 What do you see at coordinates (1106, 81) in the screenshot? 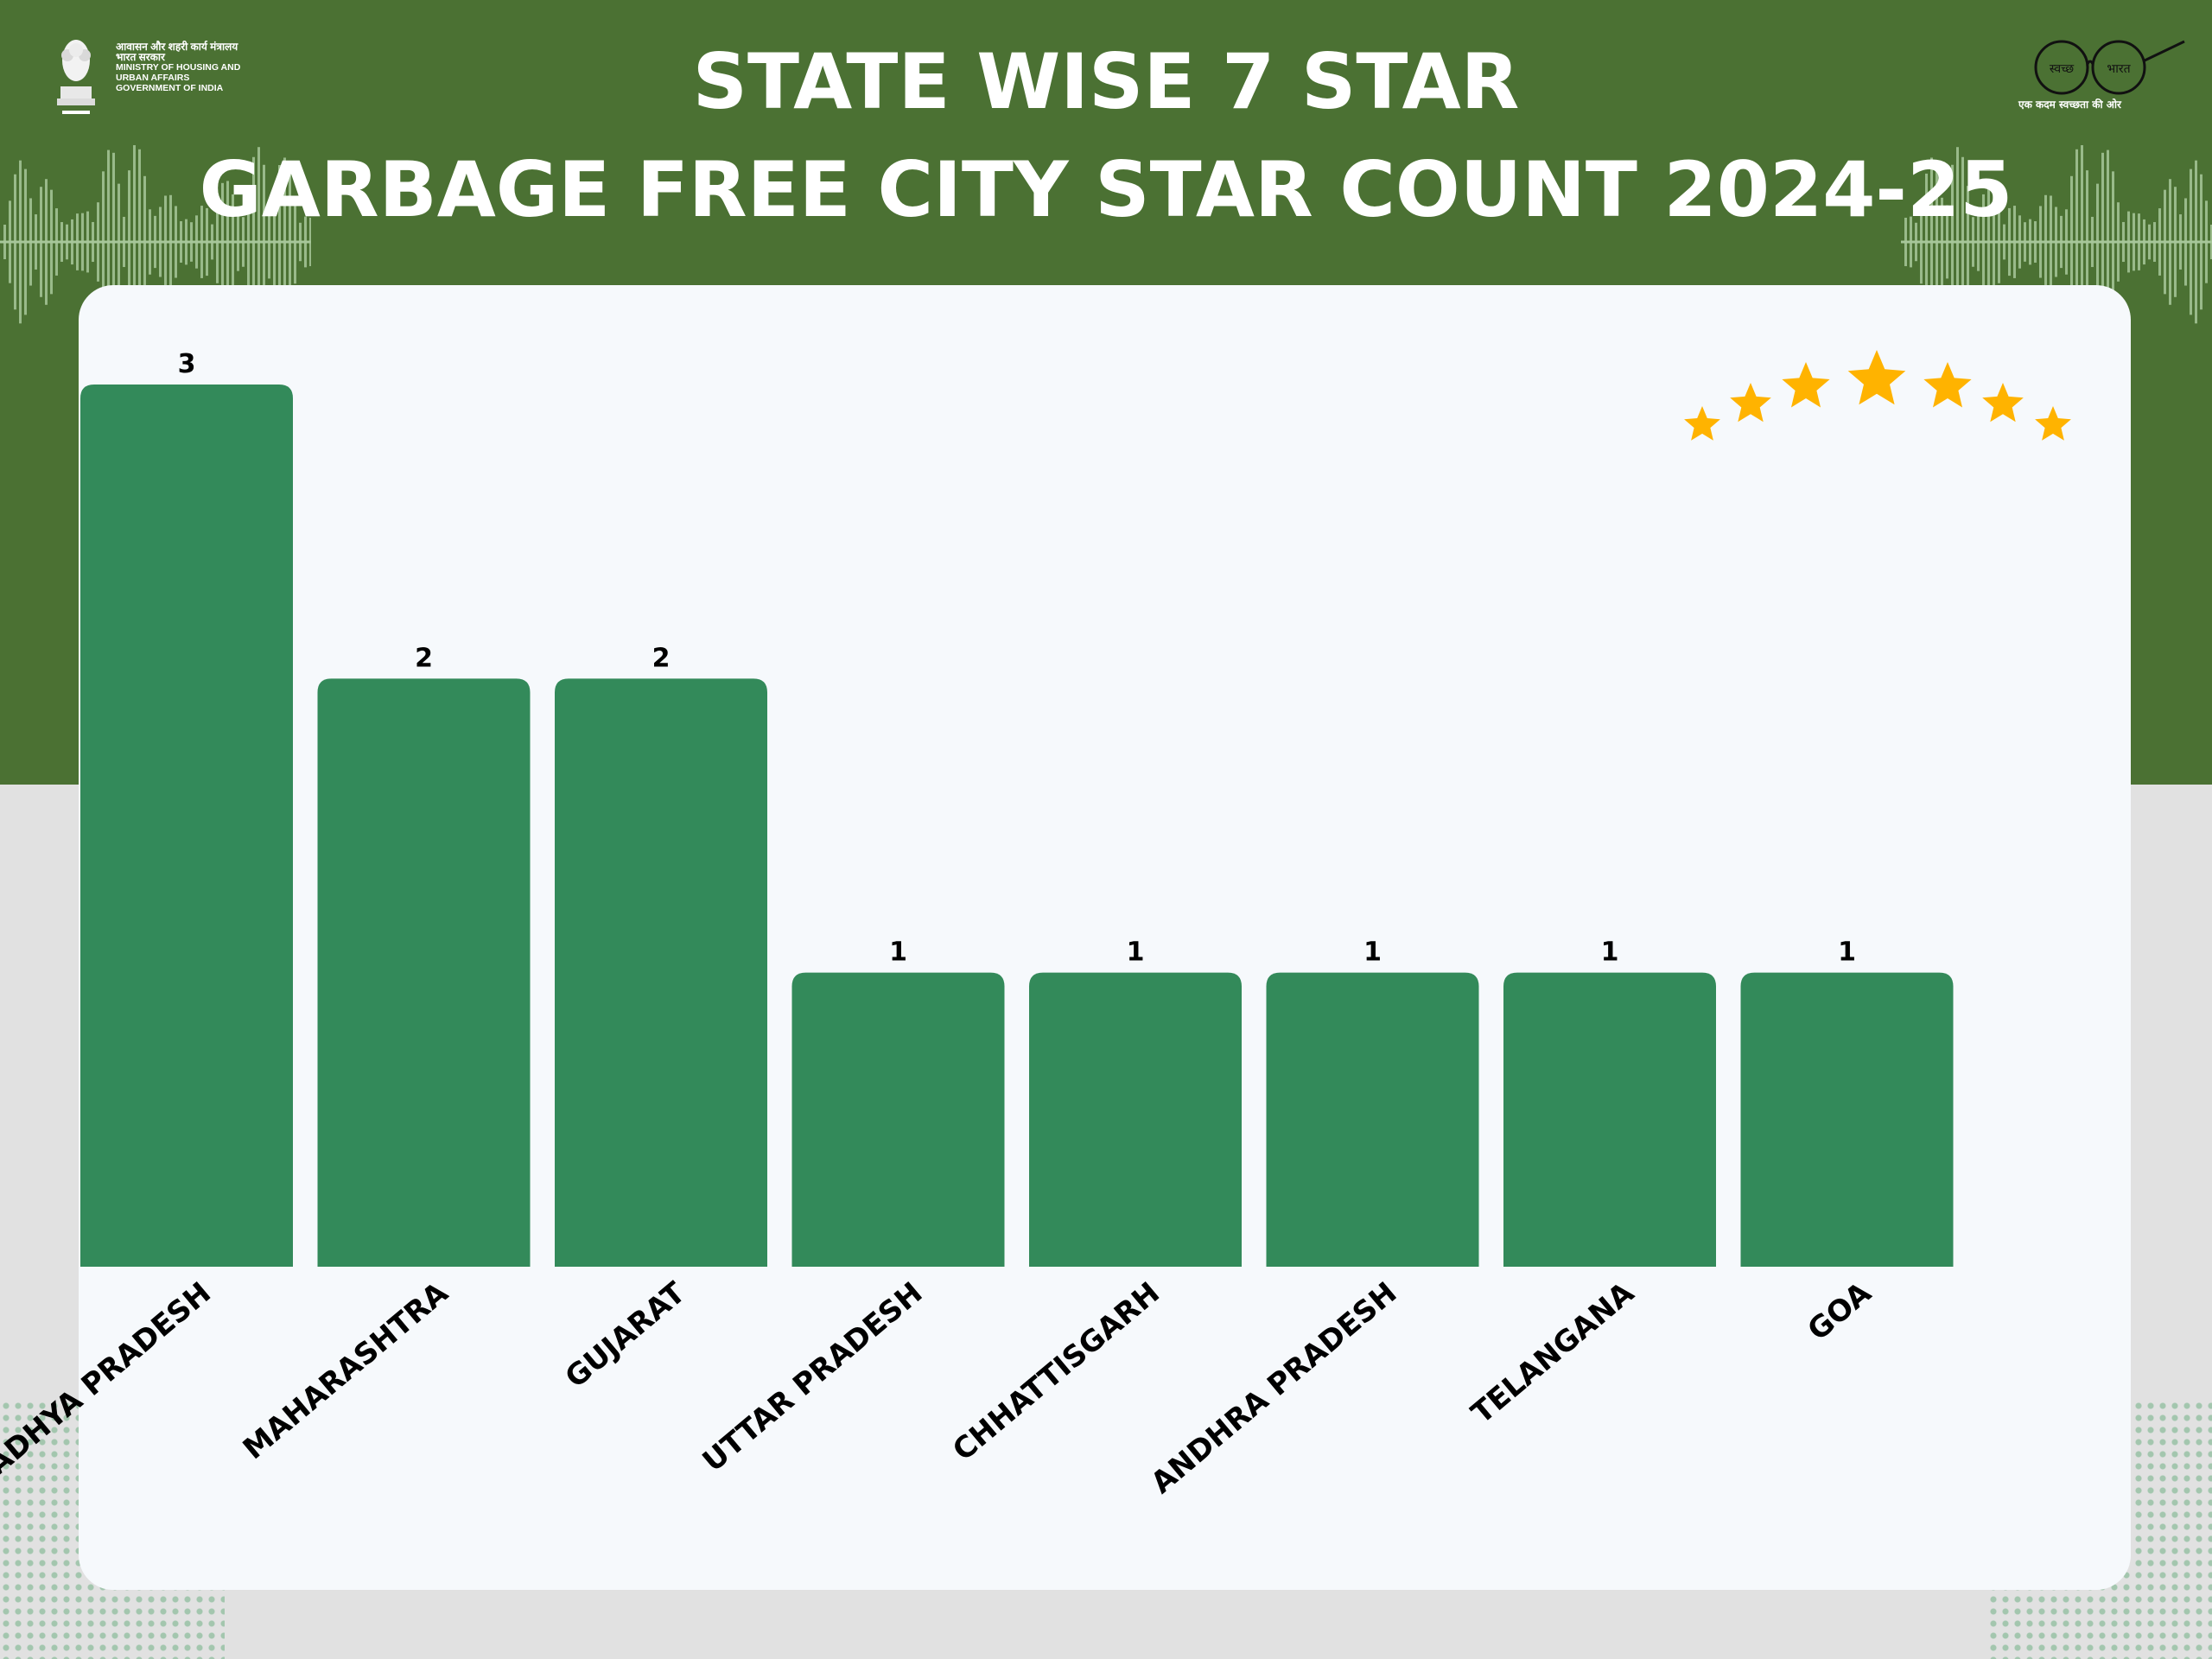
I see `chart-title-line-1: STATE WISE 7 STAR` at bounding box center [1106, 81].